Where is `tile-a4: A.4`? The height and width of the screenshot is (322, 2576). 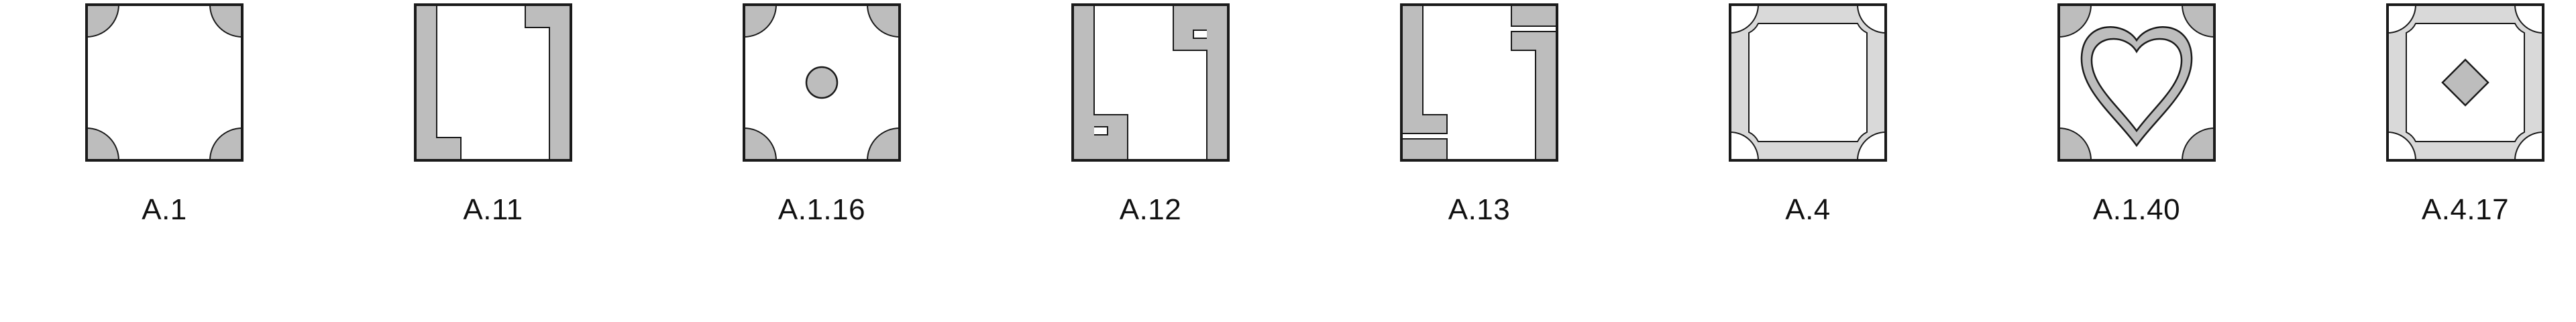
tile-a4: A.4 is located at coordinates (1808, 161).